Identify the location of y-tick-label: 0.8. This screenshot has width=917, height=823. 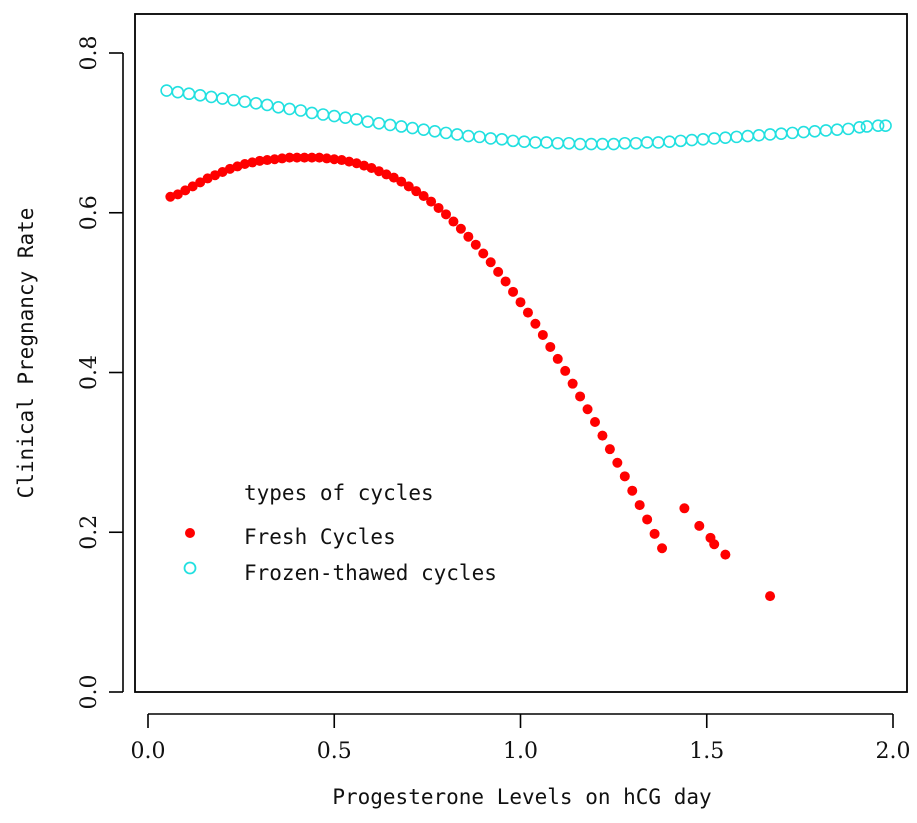
(89, 53).